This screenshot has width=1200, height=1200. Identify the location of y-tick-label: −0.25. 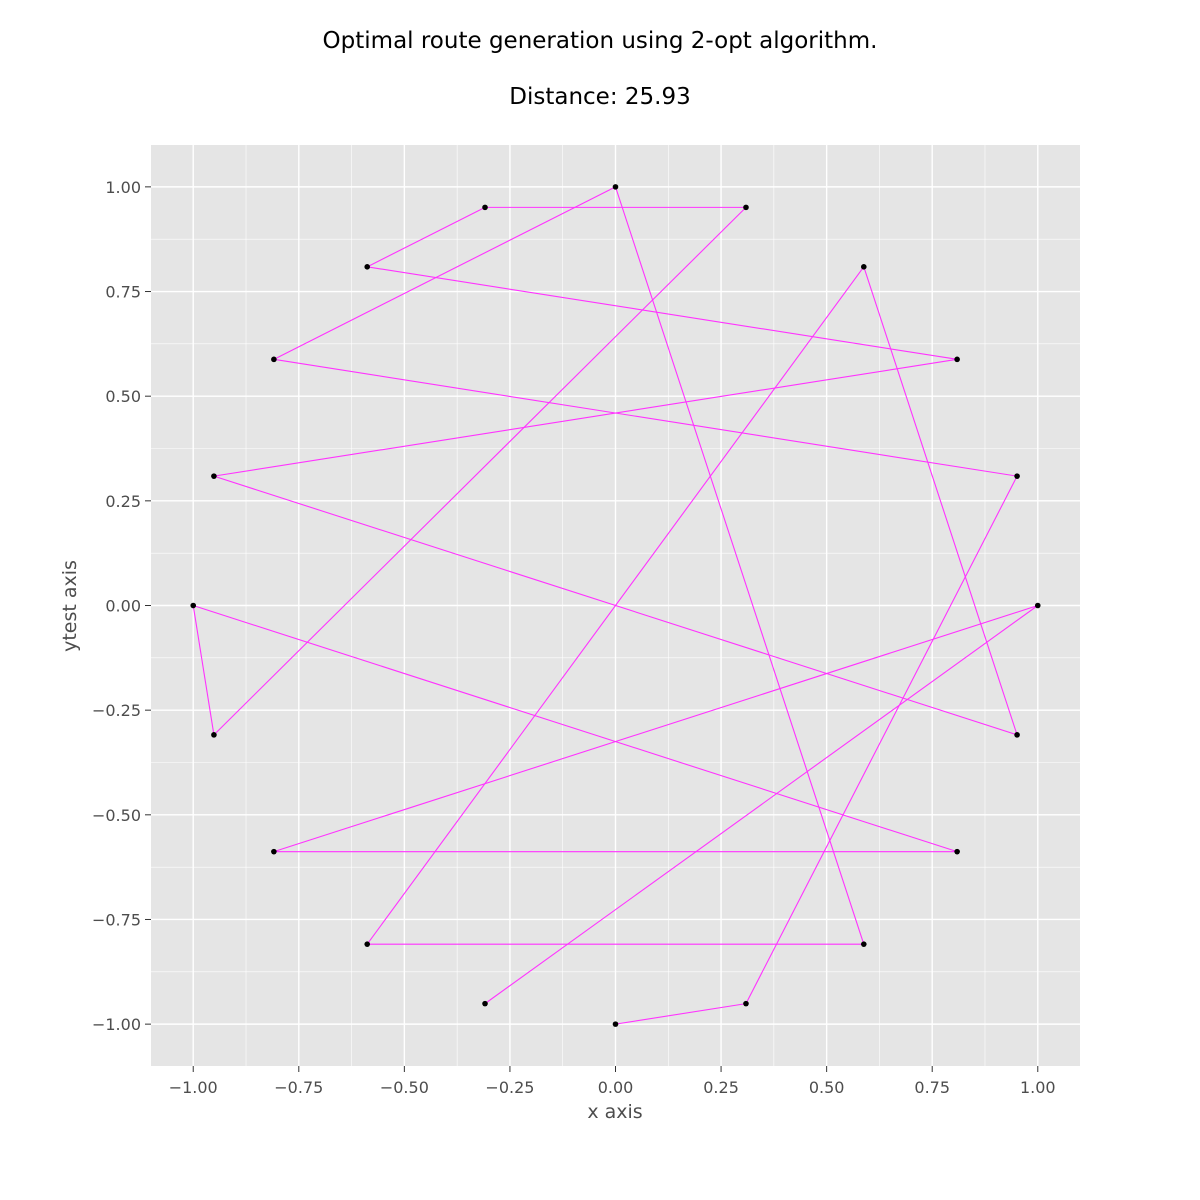
(116, 710).